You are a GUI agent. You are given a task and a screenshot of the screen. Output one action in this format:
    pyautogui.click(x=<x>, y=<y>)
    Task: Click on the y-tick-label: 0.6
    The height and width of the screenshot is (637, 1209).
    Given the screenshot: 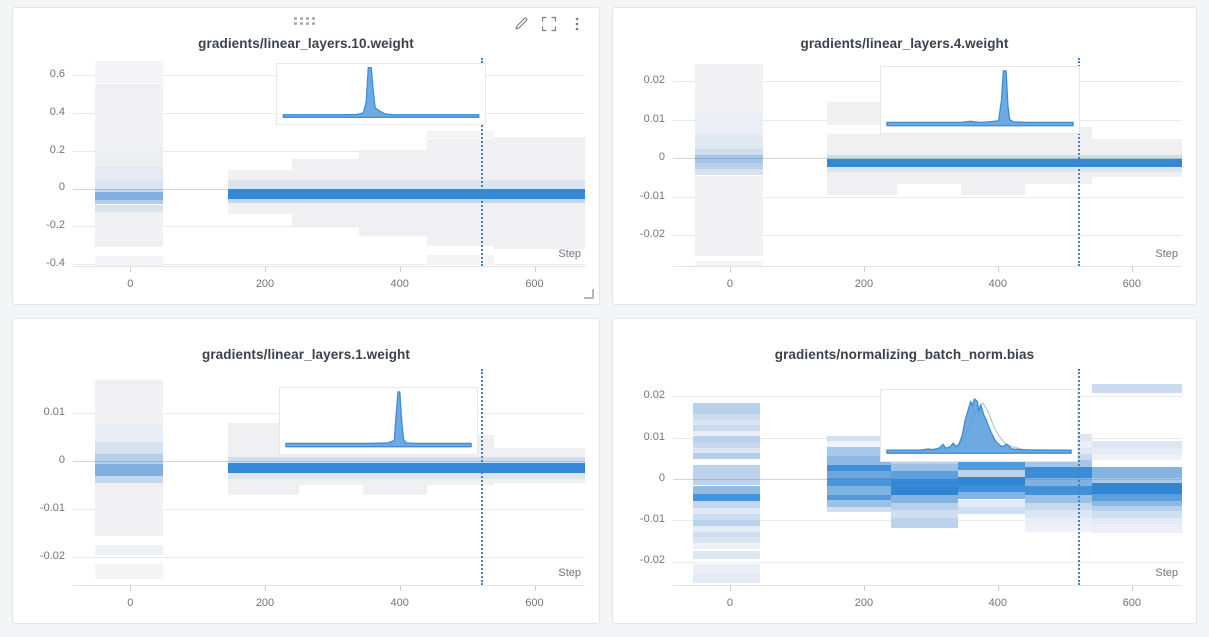 What is the action you would take?
    pyautogui.click(x=57, y=74)
    